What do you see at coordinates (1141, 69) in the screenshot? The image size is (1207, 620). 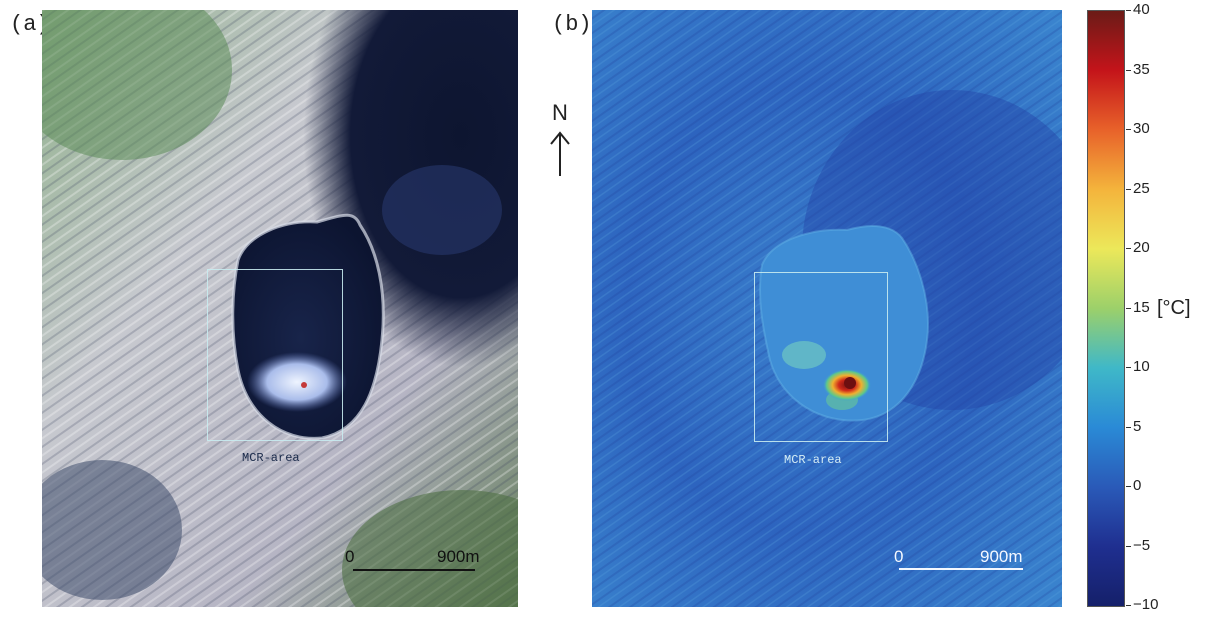 I see `colorbar-tick-label: 35` at bounding box center [1141, 69].